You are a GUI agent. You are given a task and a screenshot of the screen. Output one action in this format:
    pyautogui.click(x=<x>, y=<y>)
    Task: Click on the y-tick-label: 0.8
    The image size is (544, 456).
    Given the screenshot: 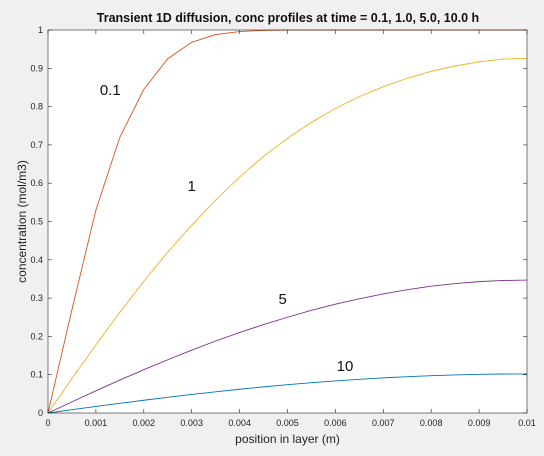 What is the action you would take?
    pyautogui.click(x=36, y=107)
    